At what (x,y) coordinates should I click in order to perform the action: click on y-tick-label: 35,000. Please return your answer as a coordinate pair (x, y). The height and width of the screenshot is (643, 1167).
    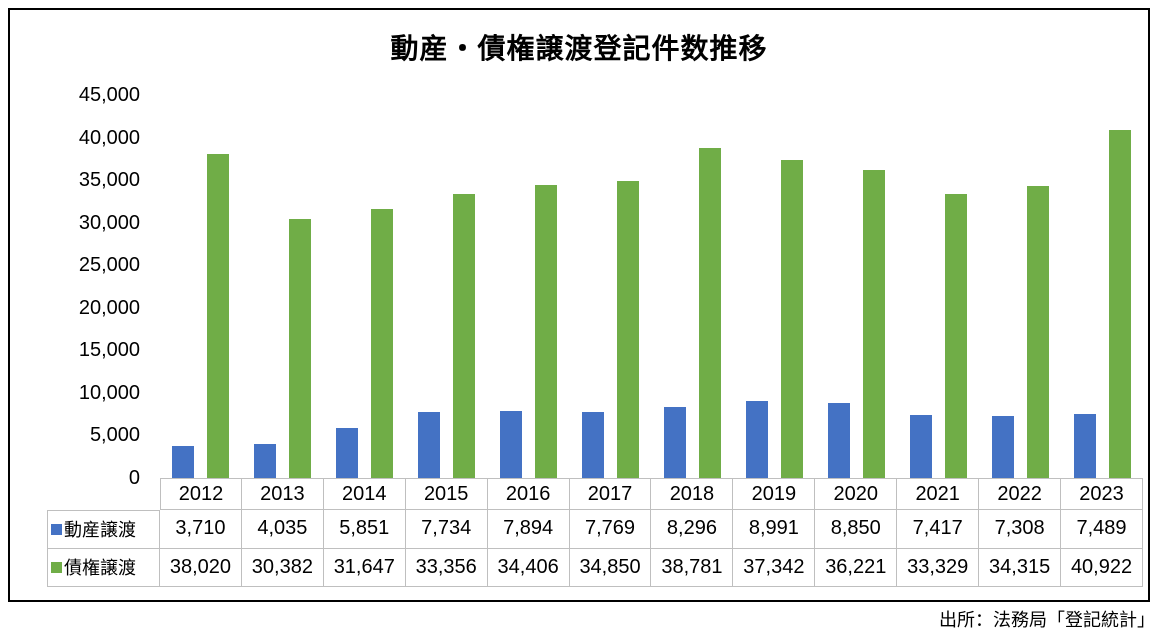
    Looking at the image, I should click on (109, 180).